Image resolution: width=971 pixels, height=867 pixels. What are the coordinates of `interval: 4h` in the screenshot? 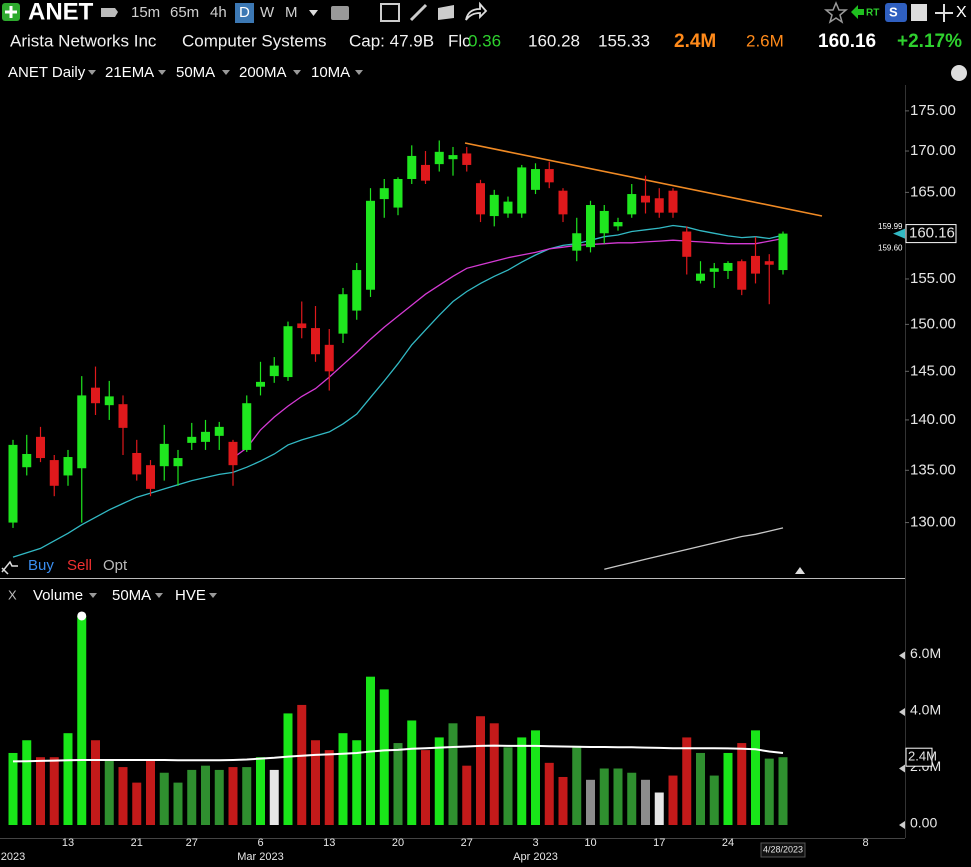 It's located at (218, 12).